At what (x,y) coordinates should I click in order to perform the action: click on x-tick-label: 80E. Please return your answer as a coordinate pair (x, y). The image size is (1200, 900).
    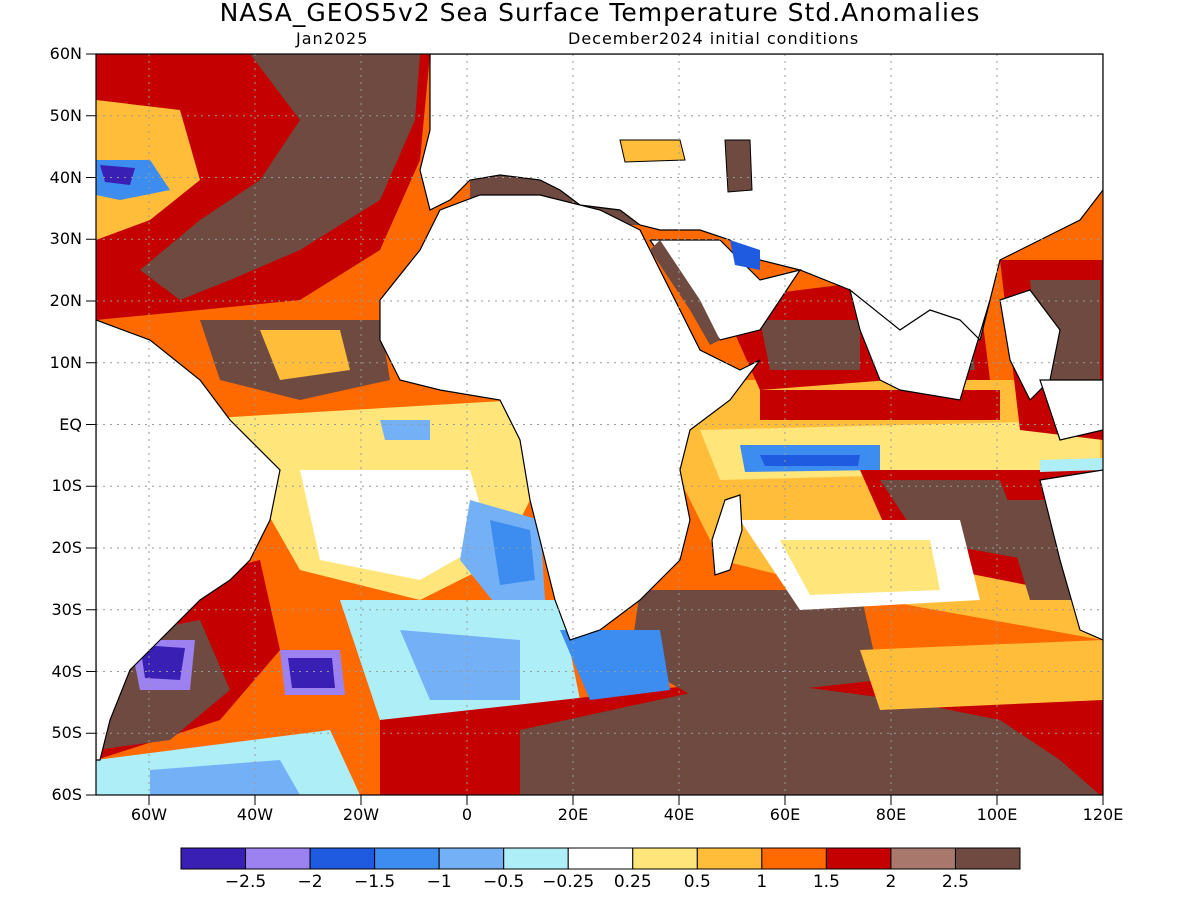
    Looking at the image, I should click on (891, 814).